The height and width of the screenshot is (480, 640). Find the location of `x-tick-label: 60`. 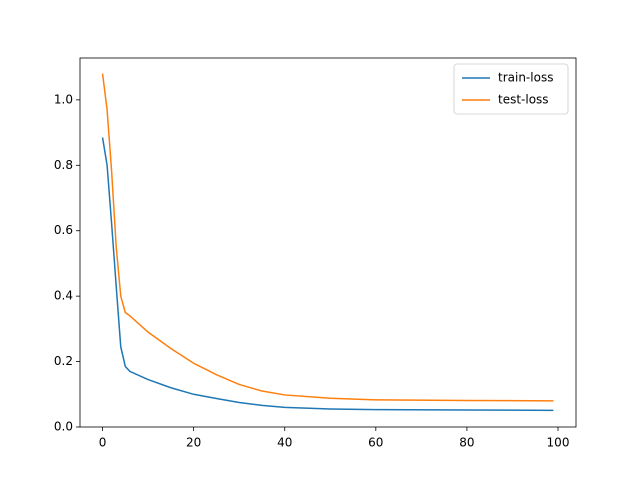

x-tick-label: 60 is located at coordinates (375, 443).